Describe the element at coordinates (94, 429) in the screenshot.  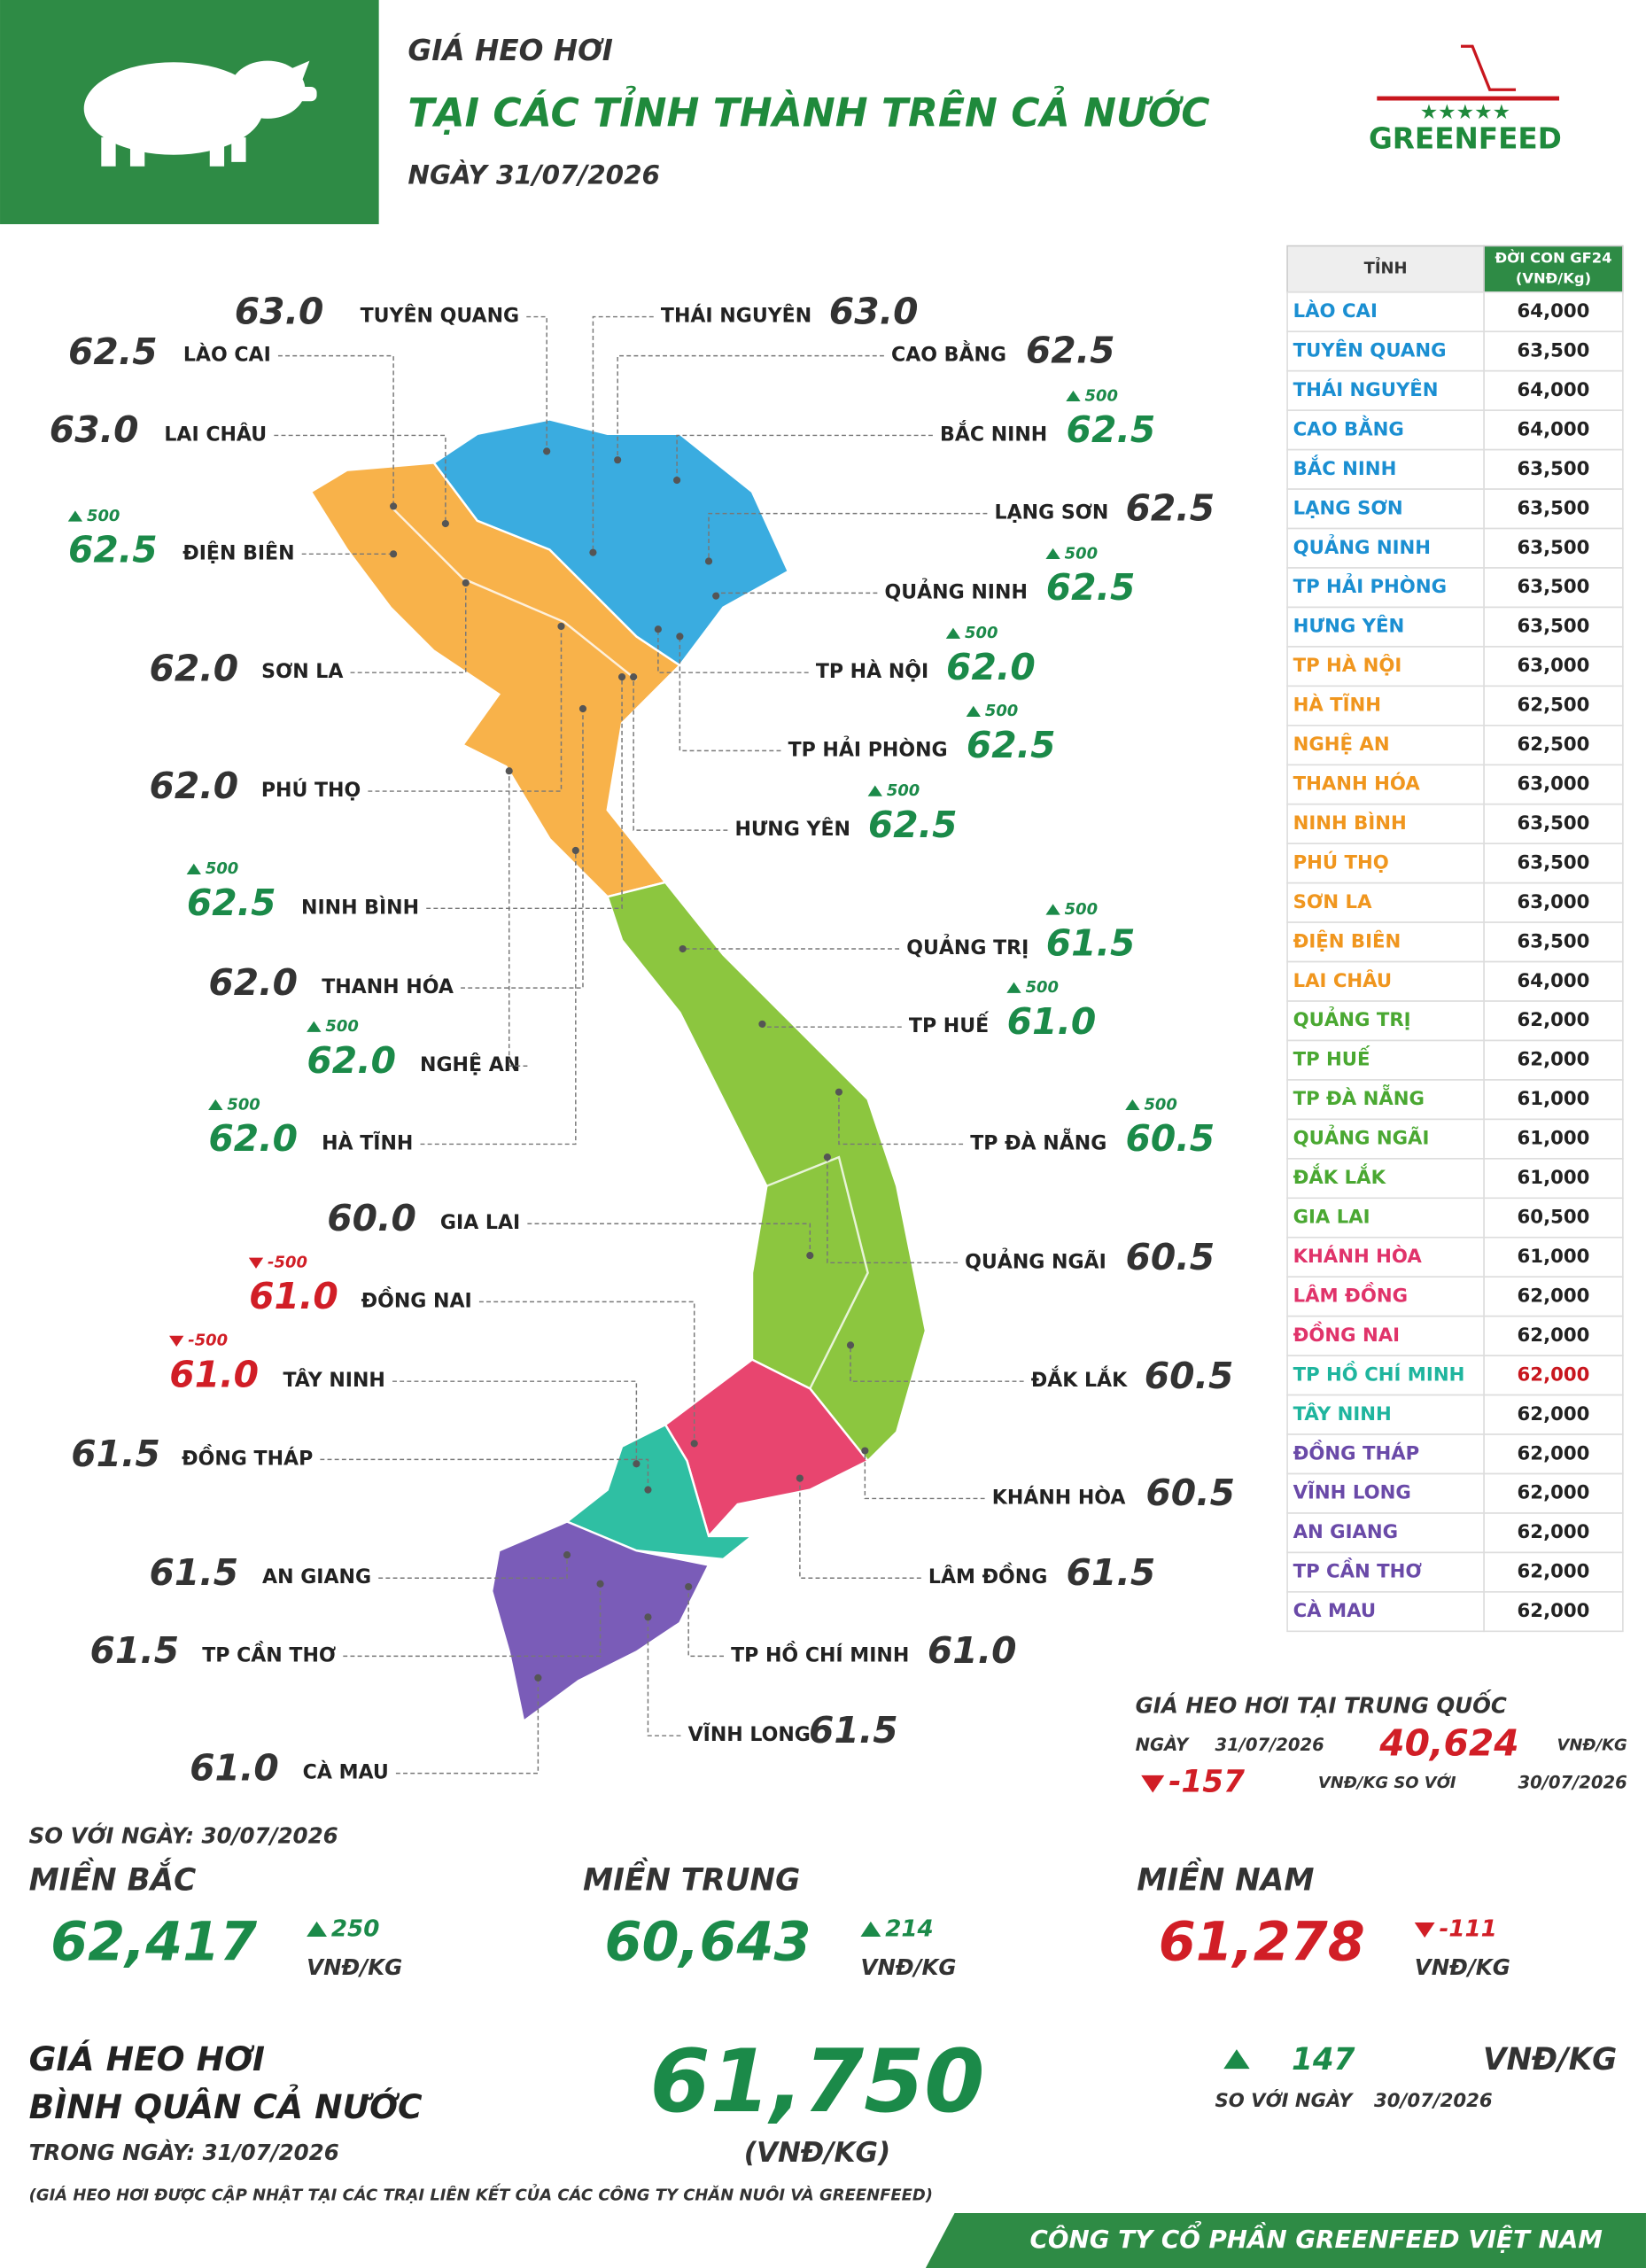
I see `province-price: 63.0` at that location.